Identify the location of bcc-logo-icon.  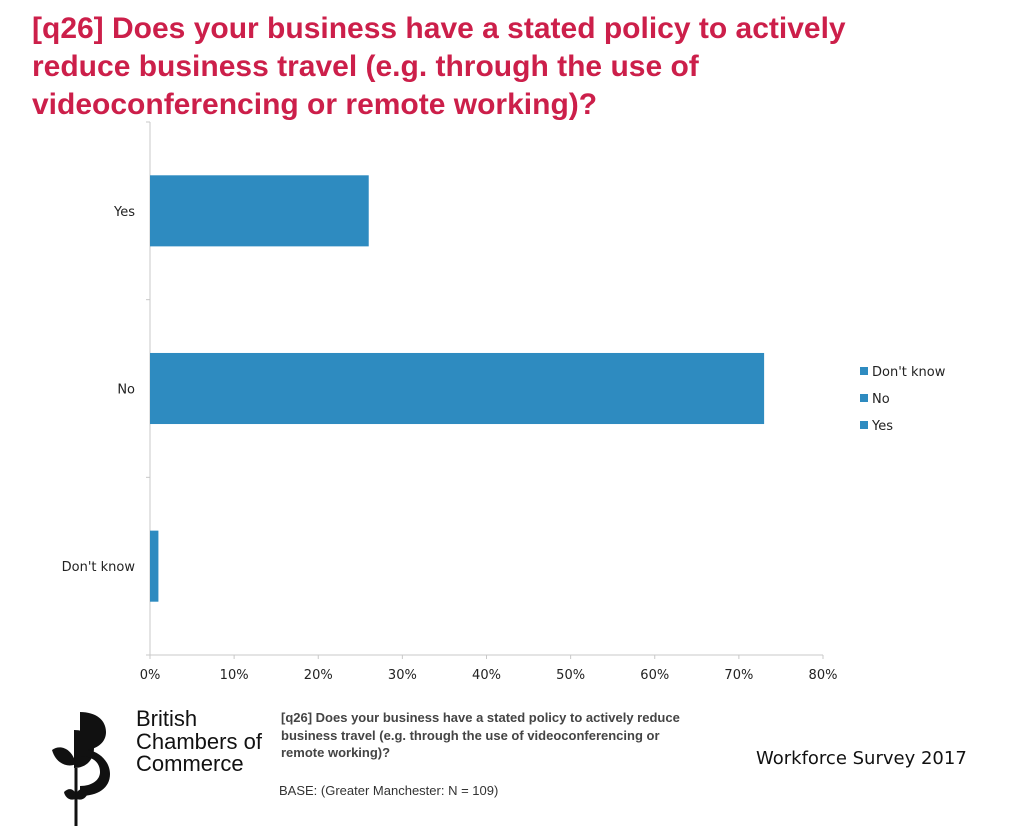
(81, 769).